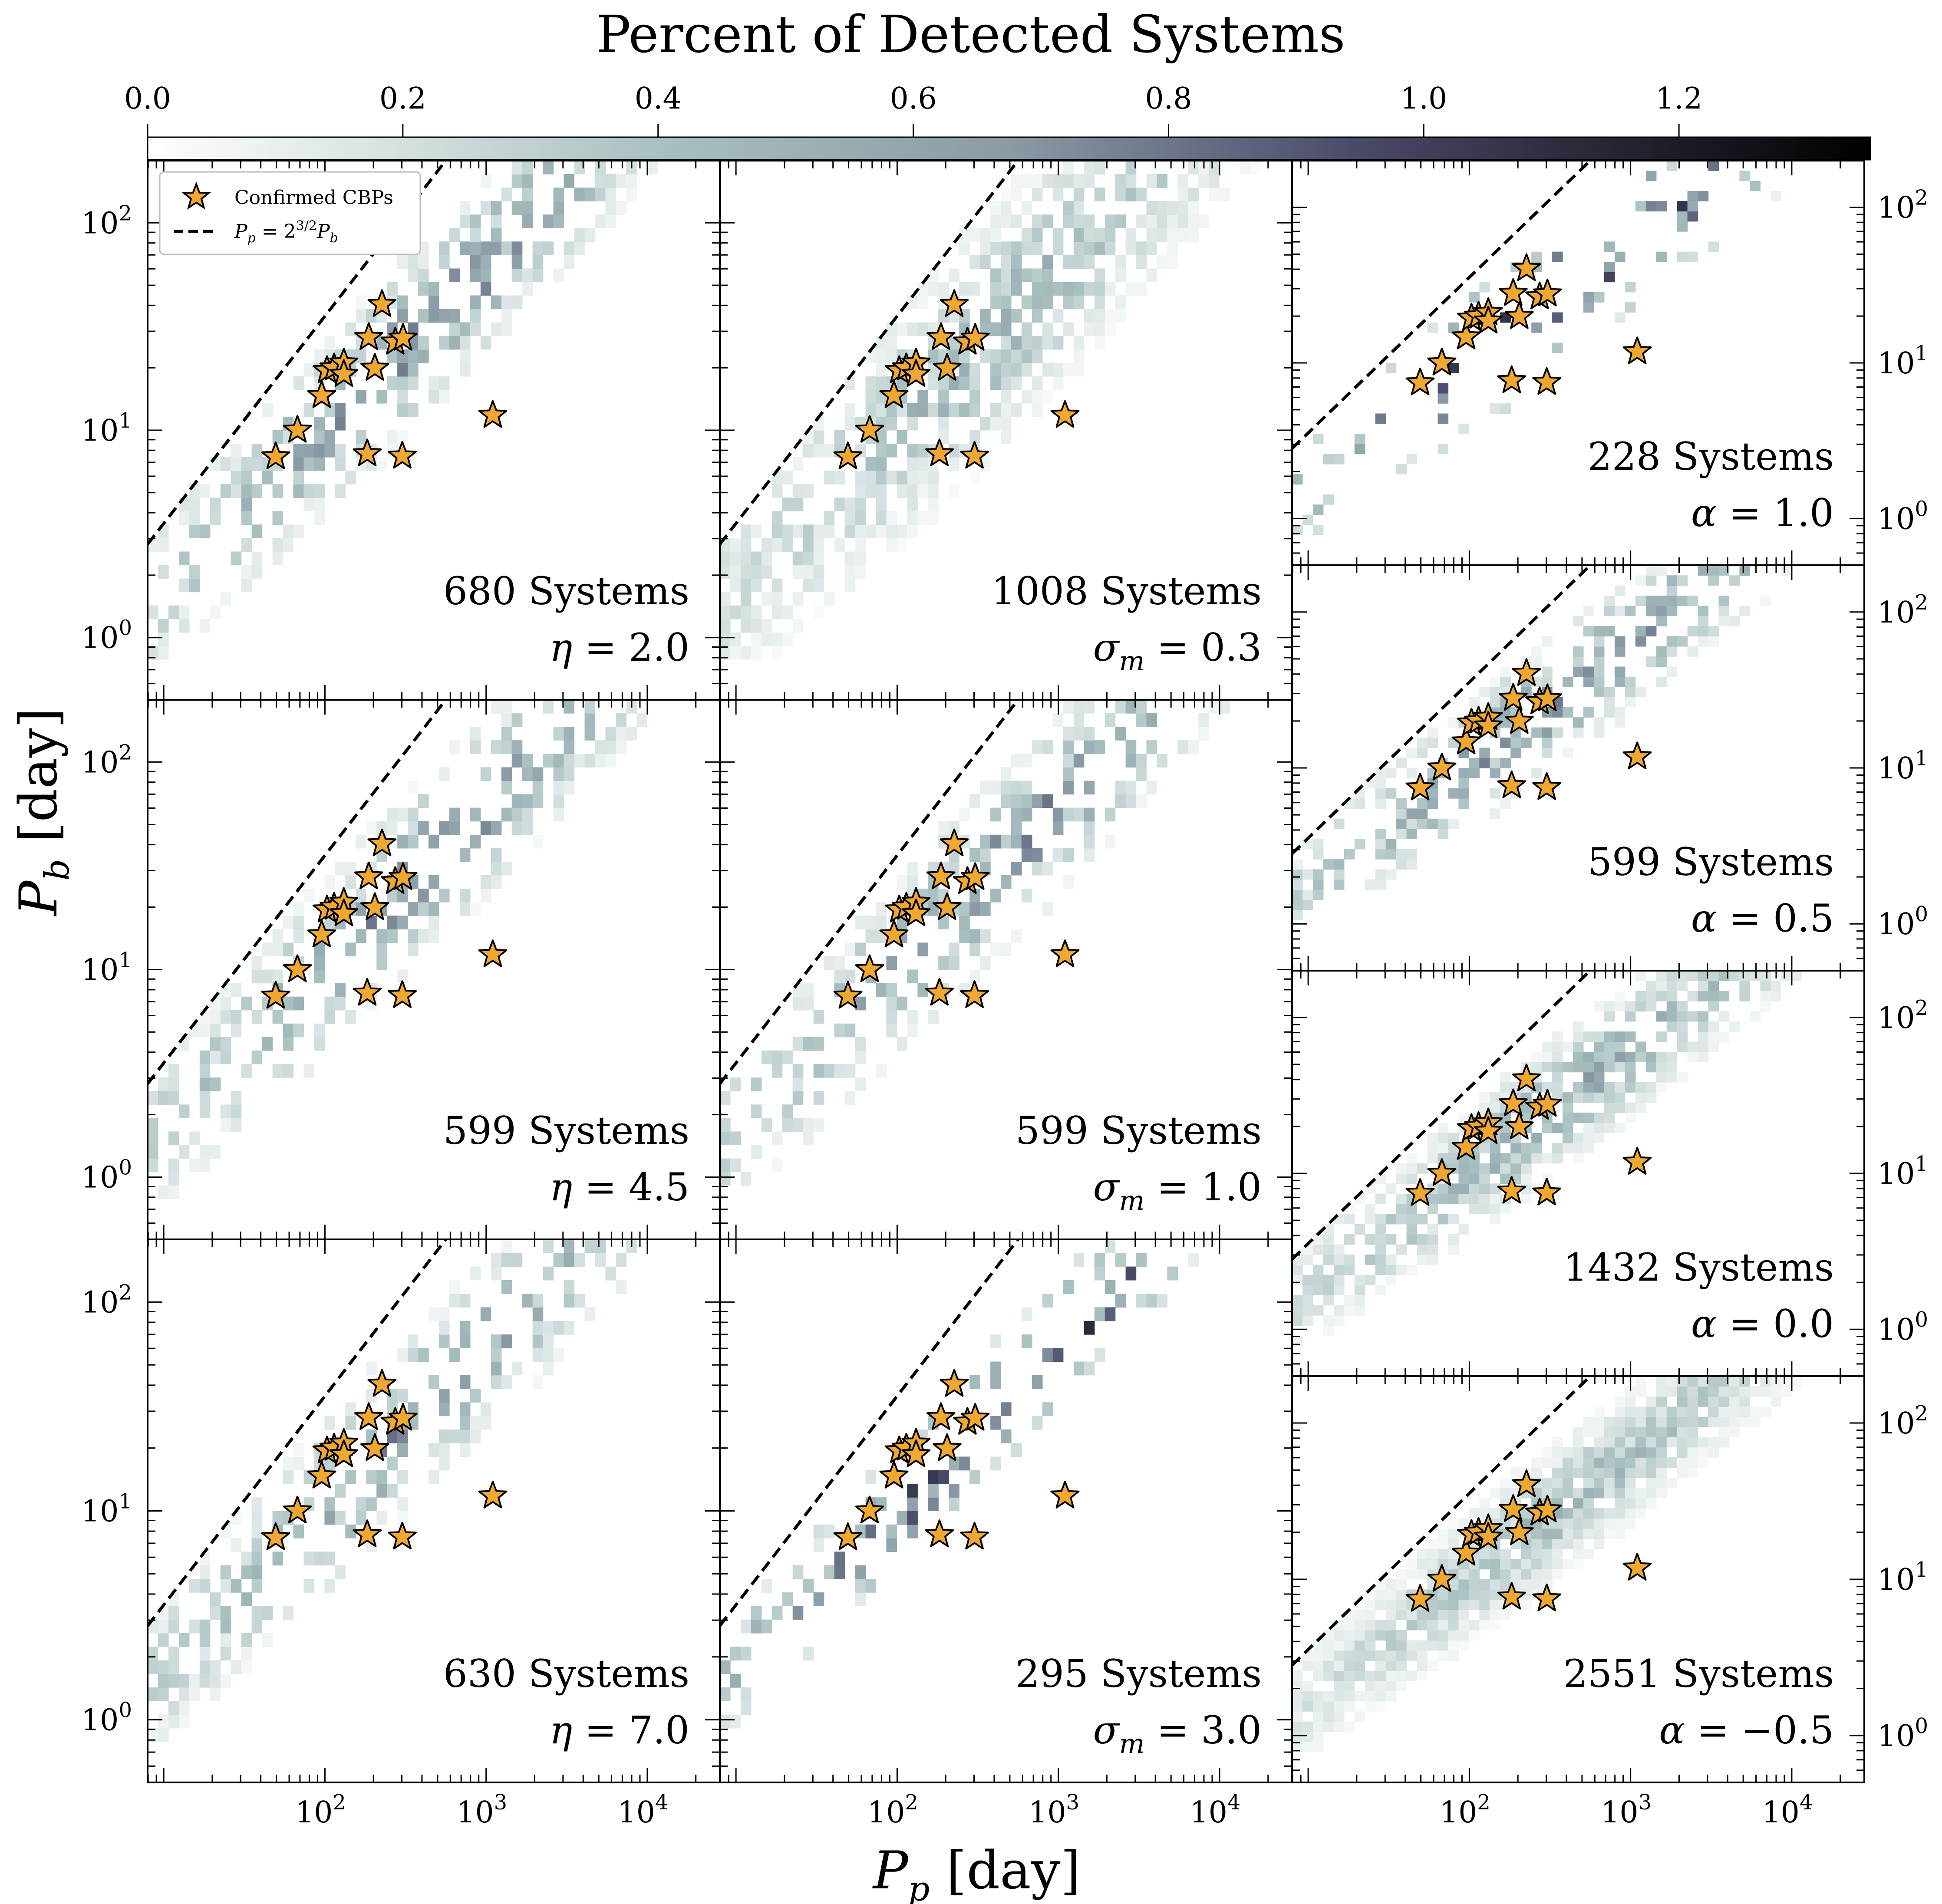 The image size is (1942, 1904). I want to click on heatmap, so click(1542, 742).